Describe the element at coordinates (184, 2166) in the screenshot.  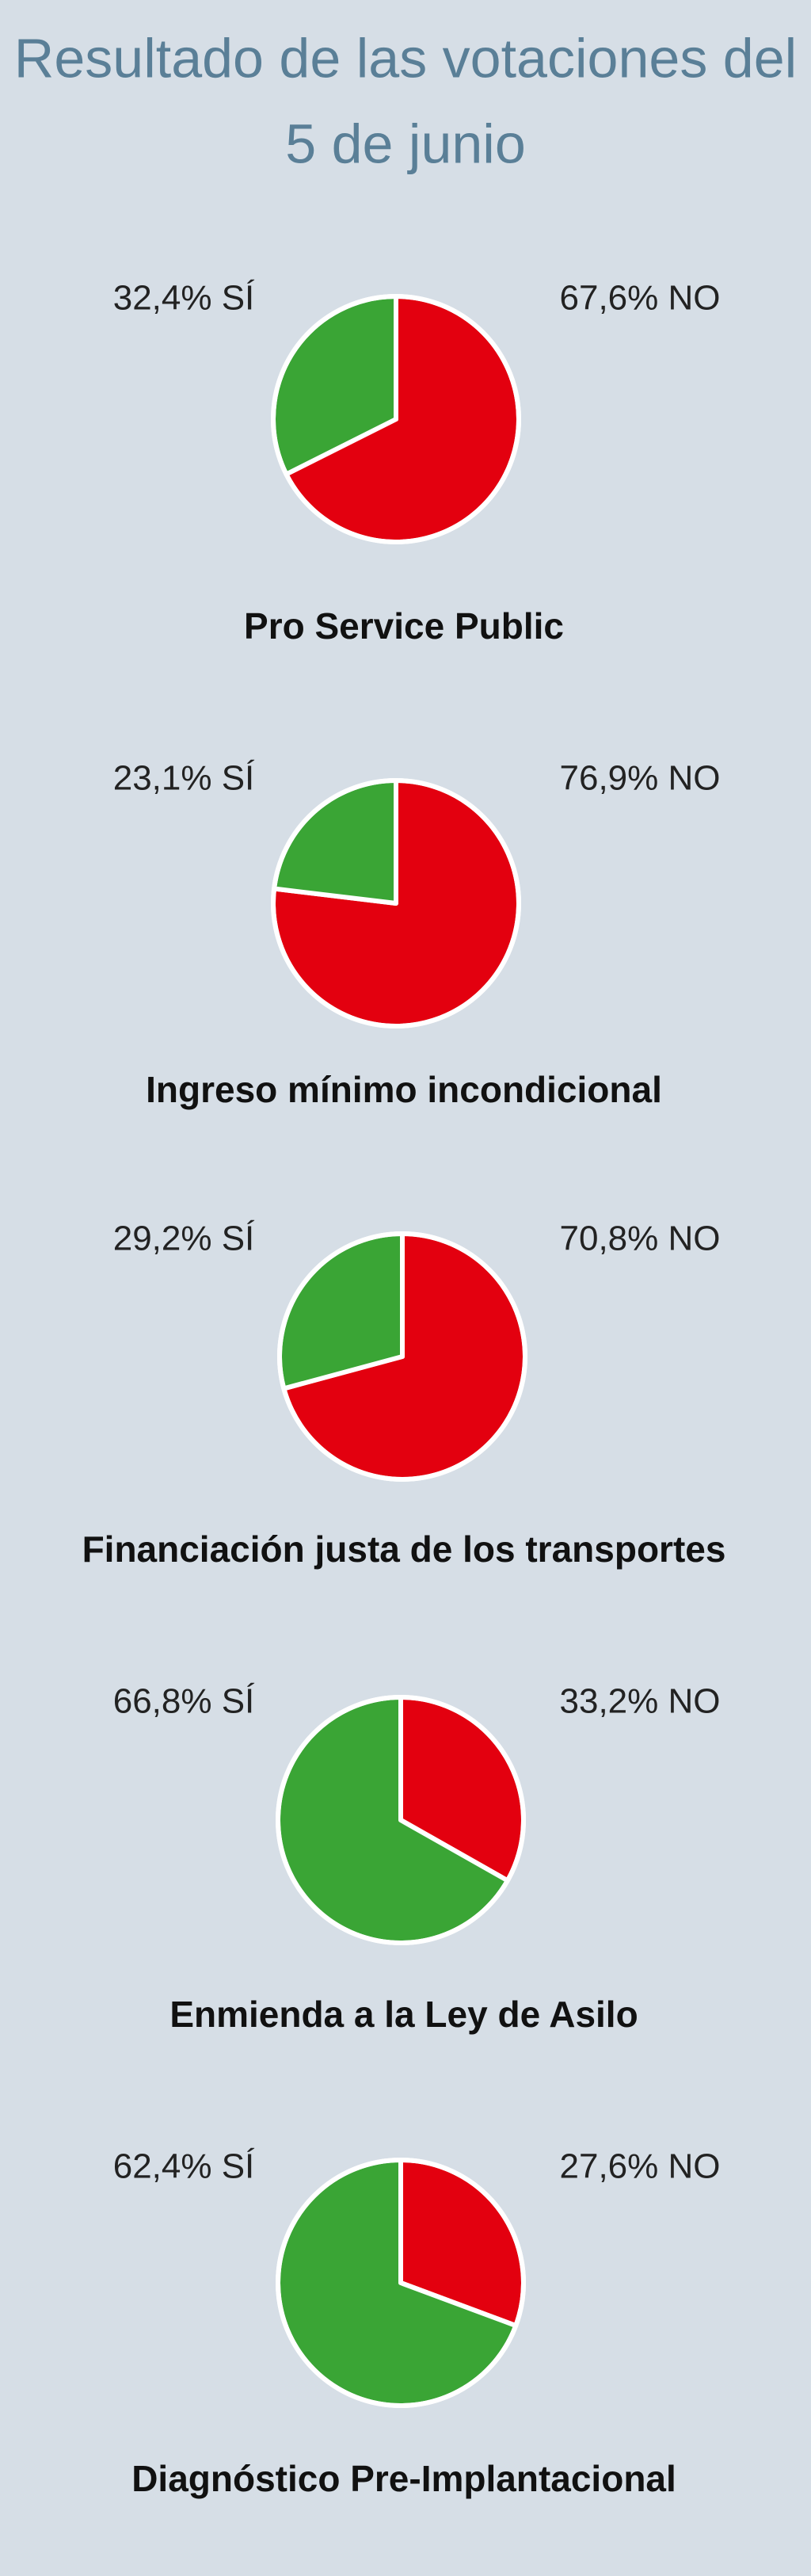
I see `value-label: 62,4% SÍ` at that location.